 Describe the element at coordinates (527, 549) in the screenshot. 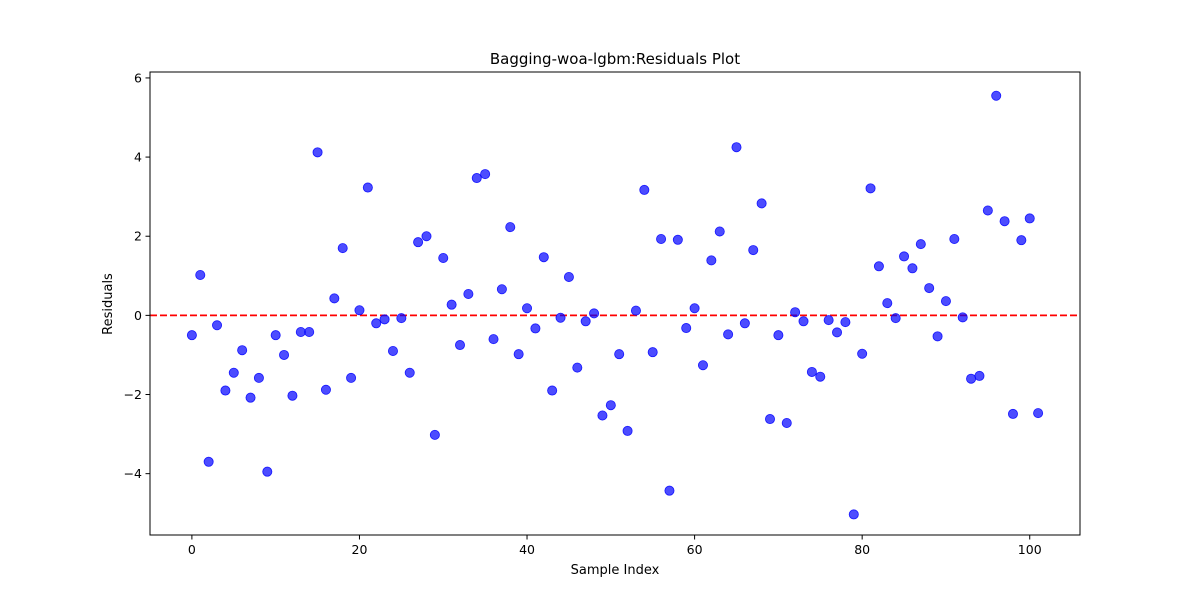

I see `x-tick-label: 40` at that location.